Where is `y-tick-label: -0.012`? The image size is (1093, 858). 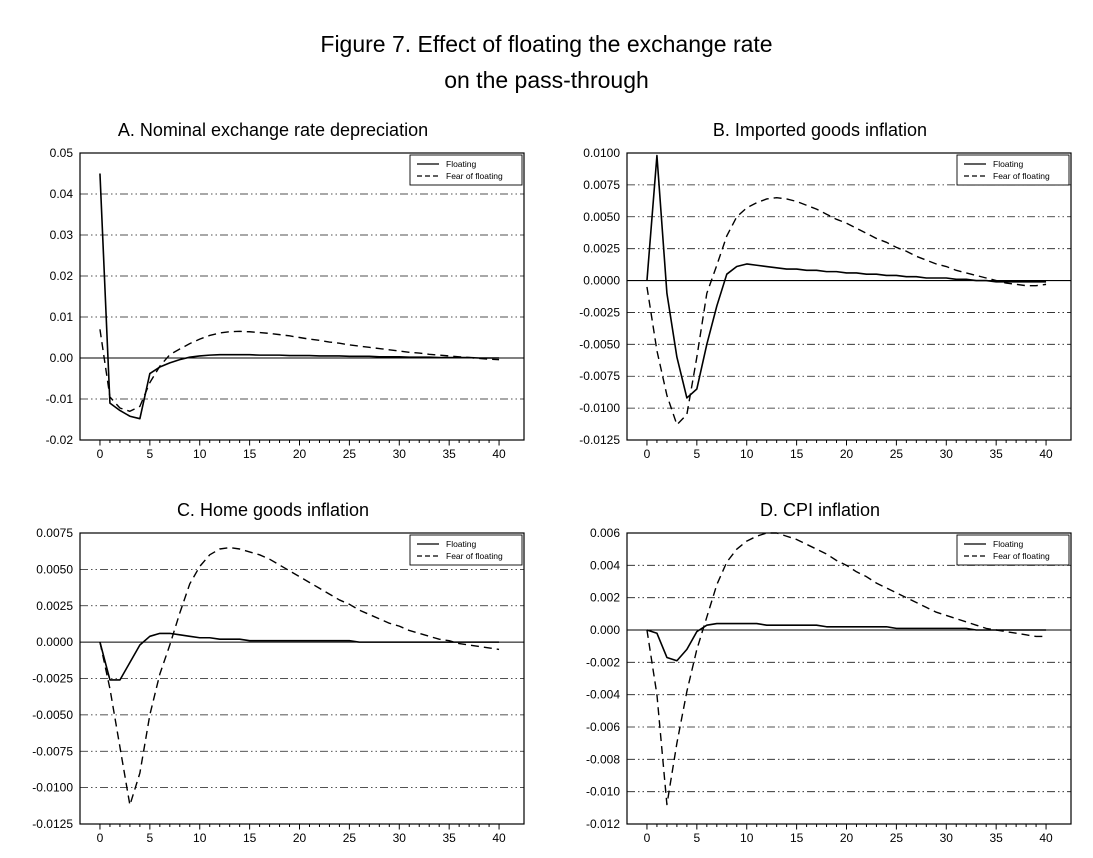
y-tick-label: -0.012 is located at coordinates (603, 824).